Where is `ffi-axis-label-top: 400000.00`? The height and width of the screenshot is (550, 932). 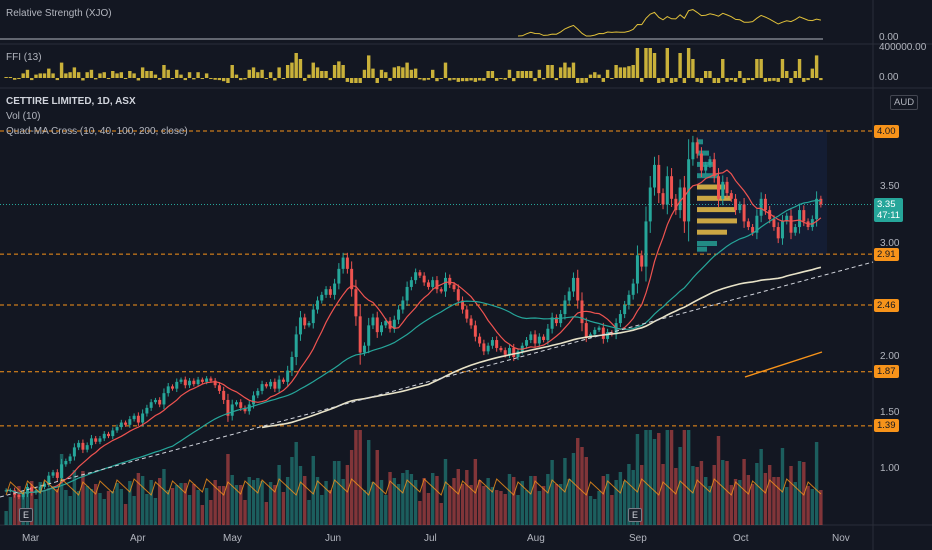 ffi-axis-label-top: 400000.00 is located at coordinates (903, 47).